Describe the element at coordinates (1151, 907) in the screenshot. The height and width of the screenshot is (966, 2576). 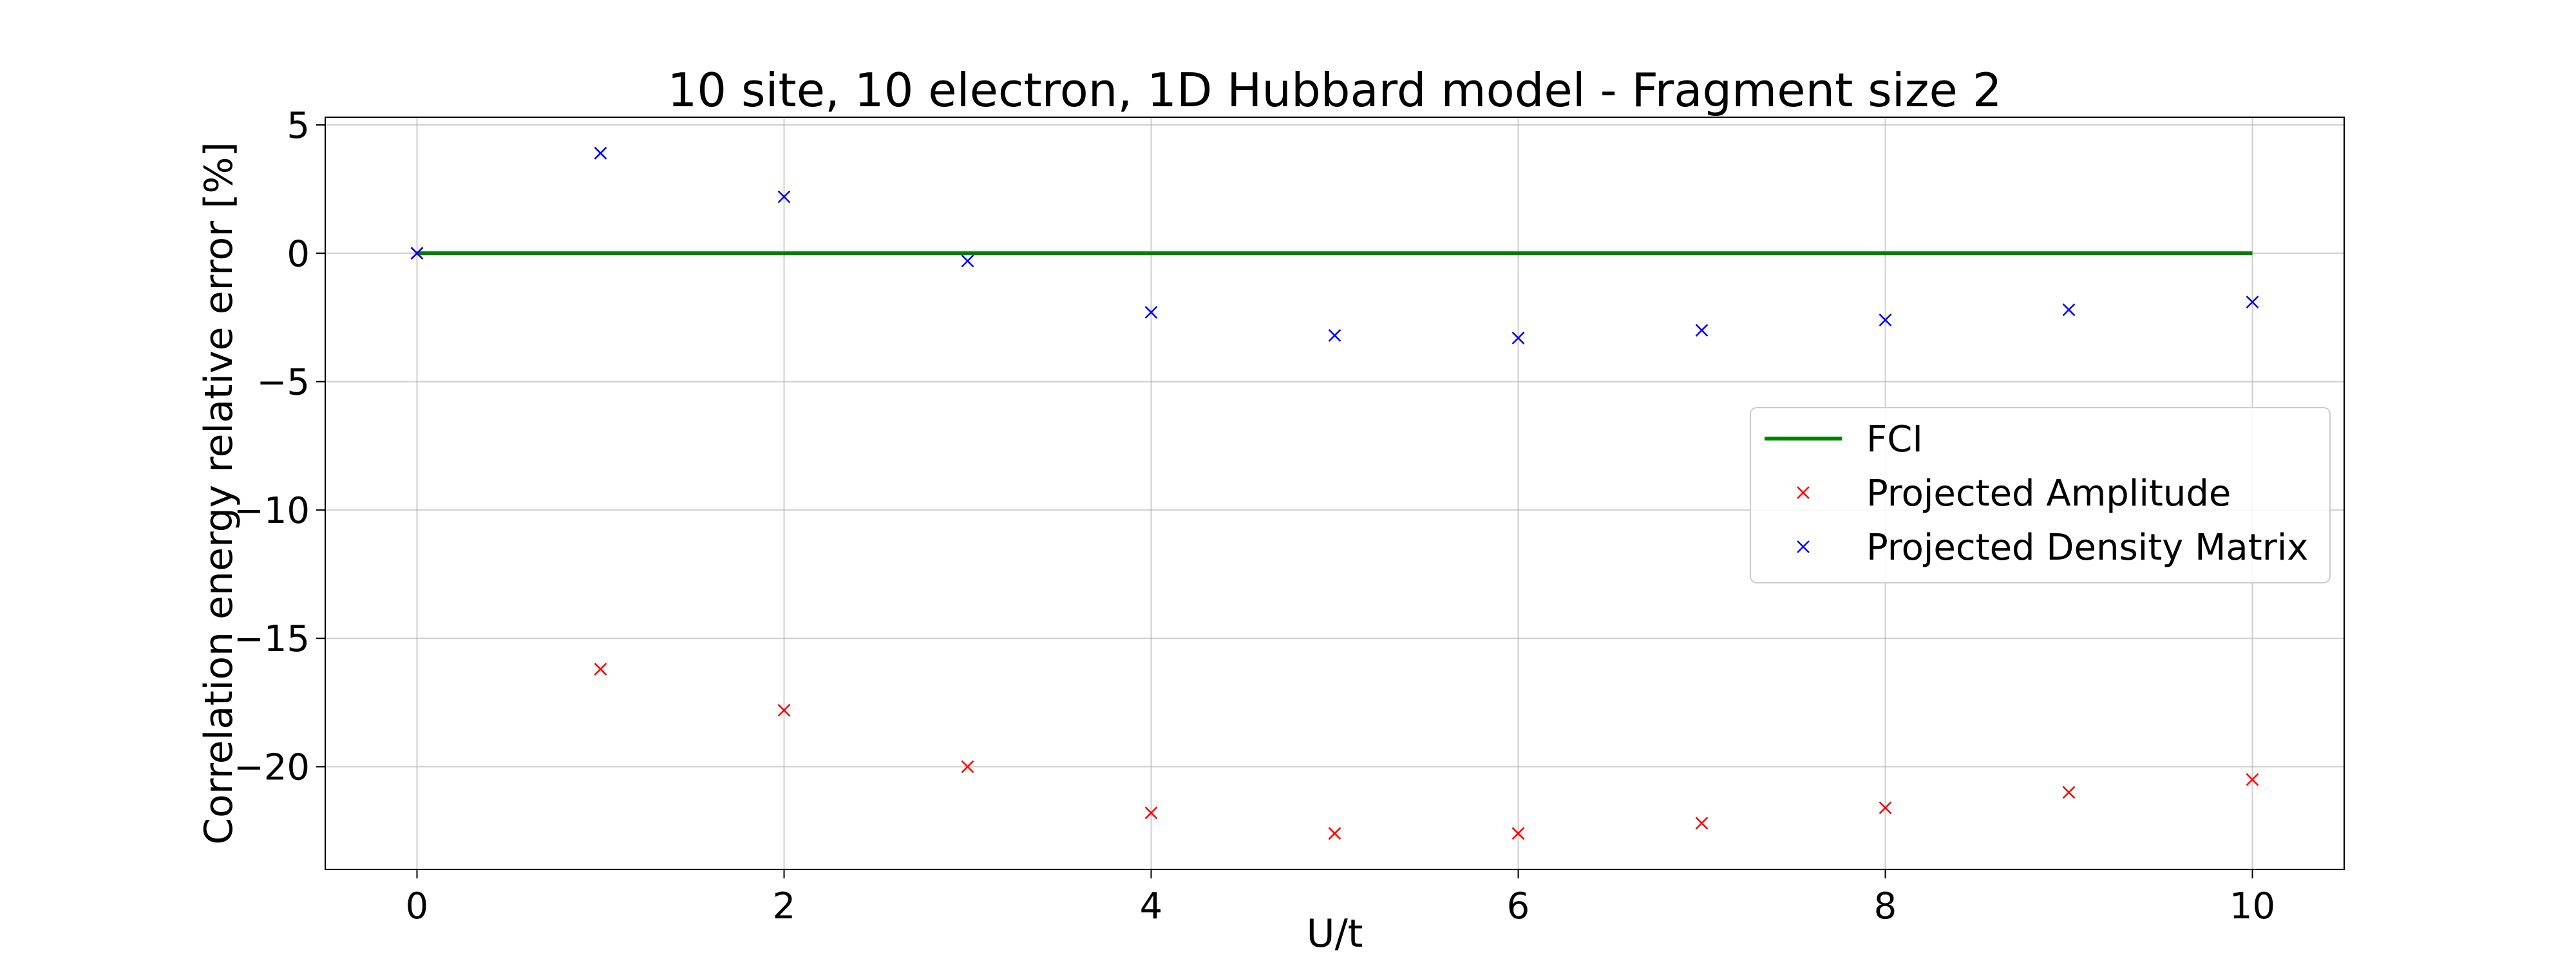
I see `x-tick-label: 4` at that location.